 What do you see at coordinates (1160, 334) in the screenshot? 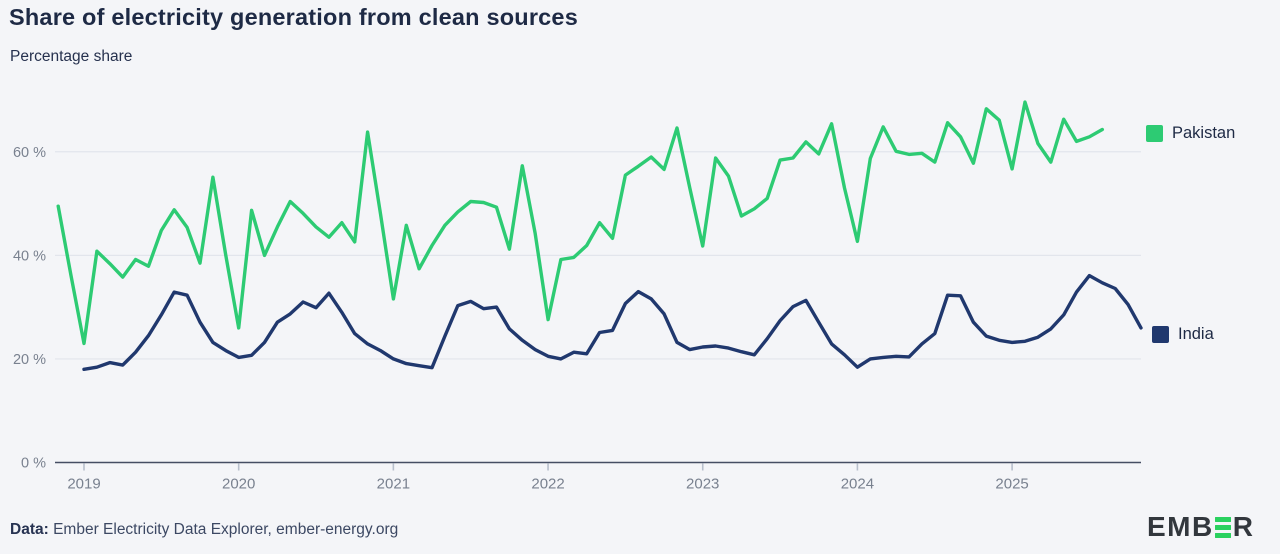
I see `india-swatch` at bounding box center [1160, 334].